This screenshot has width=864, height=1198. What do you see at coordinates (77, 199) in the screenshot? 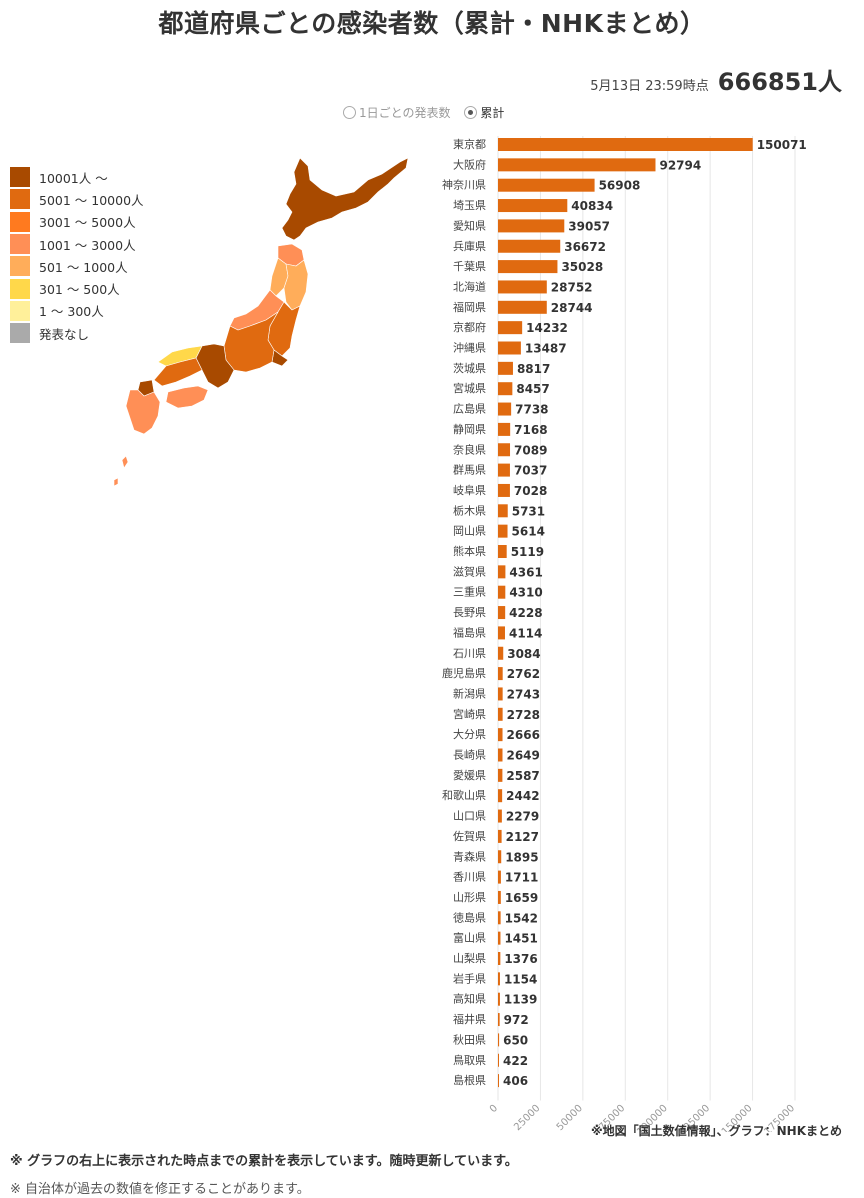
I see `legend-item: 5001 ～ 10000人` at bounding box center [77, 199].